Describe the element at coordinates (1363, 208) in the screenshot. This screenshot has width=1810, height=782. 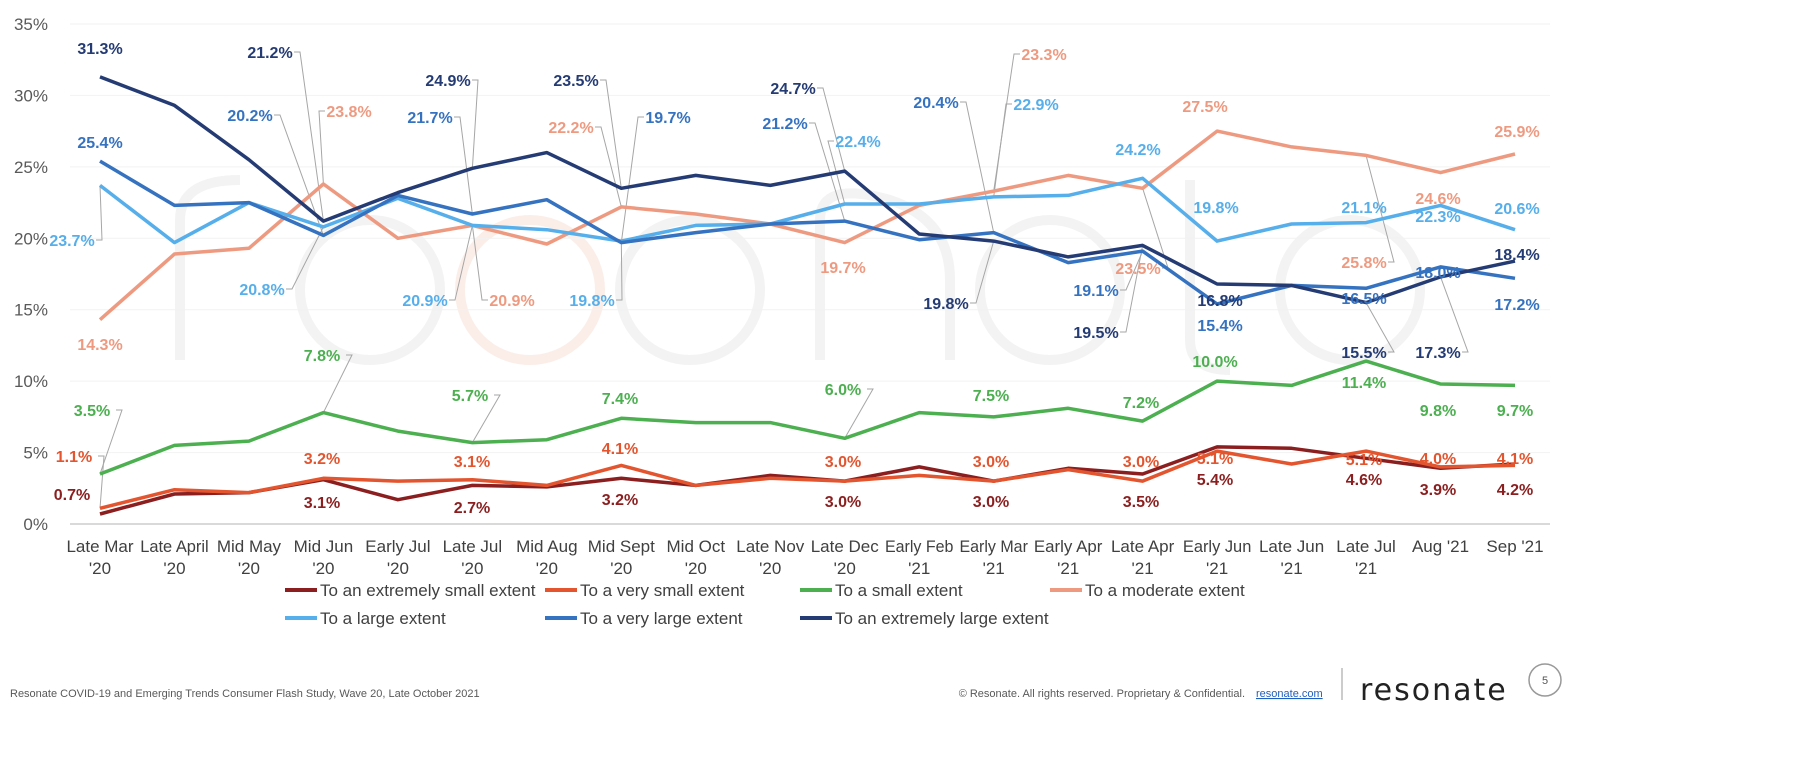
I see `data-label: 21.1%` at that location.